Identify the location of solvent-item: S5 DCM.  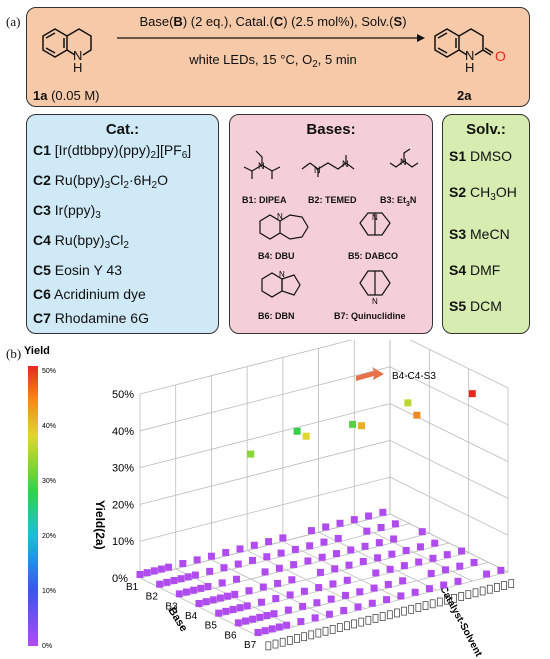
(475, 306).